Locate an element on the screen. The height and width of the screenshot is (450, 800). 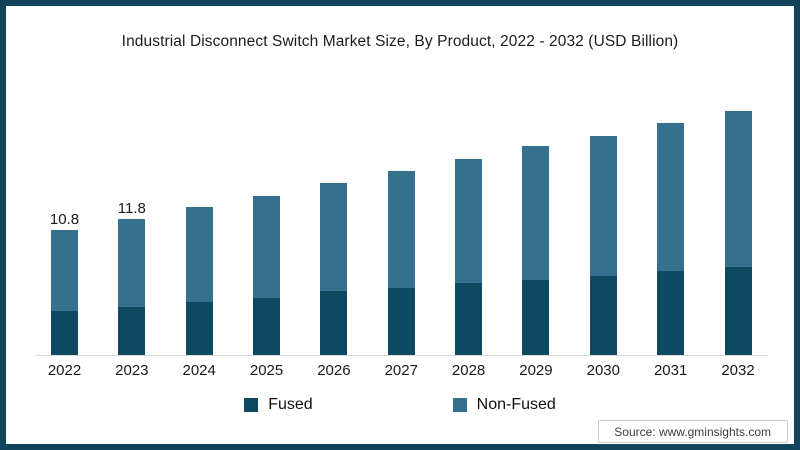
x-tick-2031: 2031 is located at coordinates (670, 370).